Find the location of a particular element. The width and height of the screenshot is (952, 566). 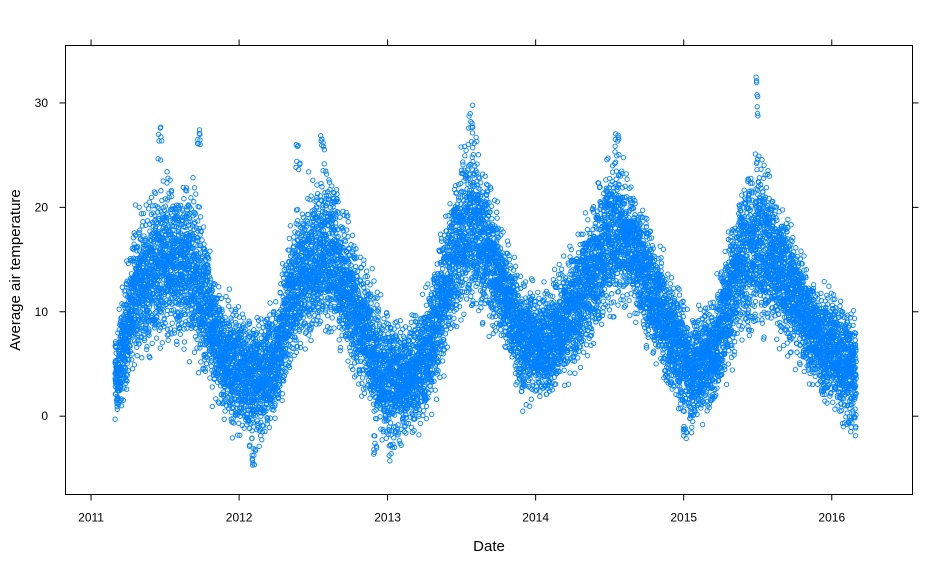

data-point-1987 is located at coordinates (216, 399).